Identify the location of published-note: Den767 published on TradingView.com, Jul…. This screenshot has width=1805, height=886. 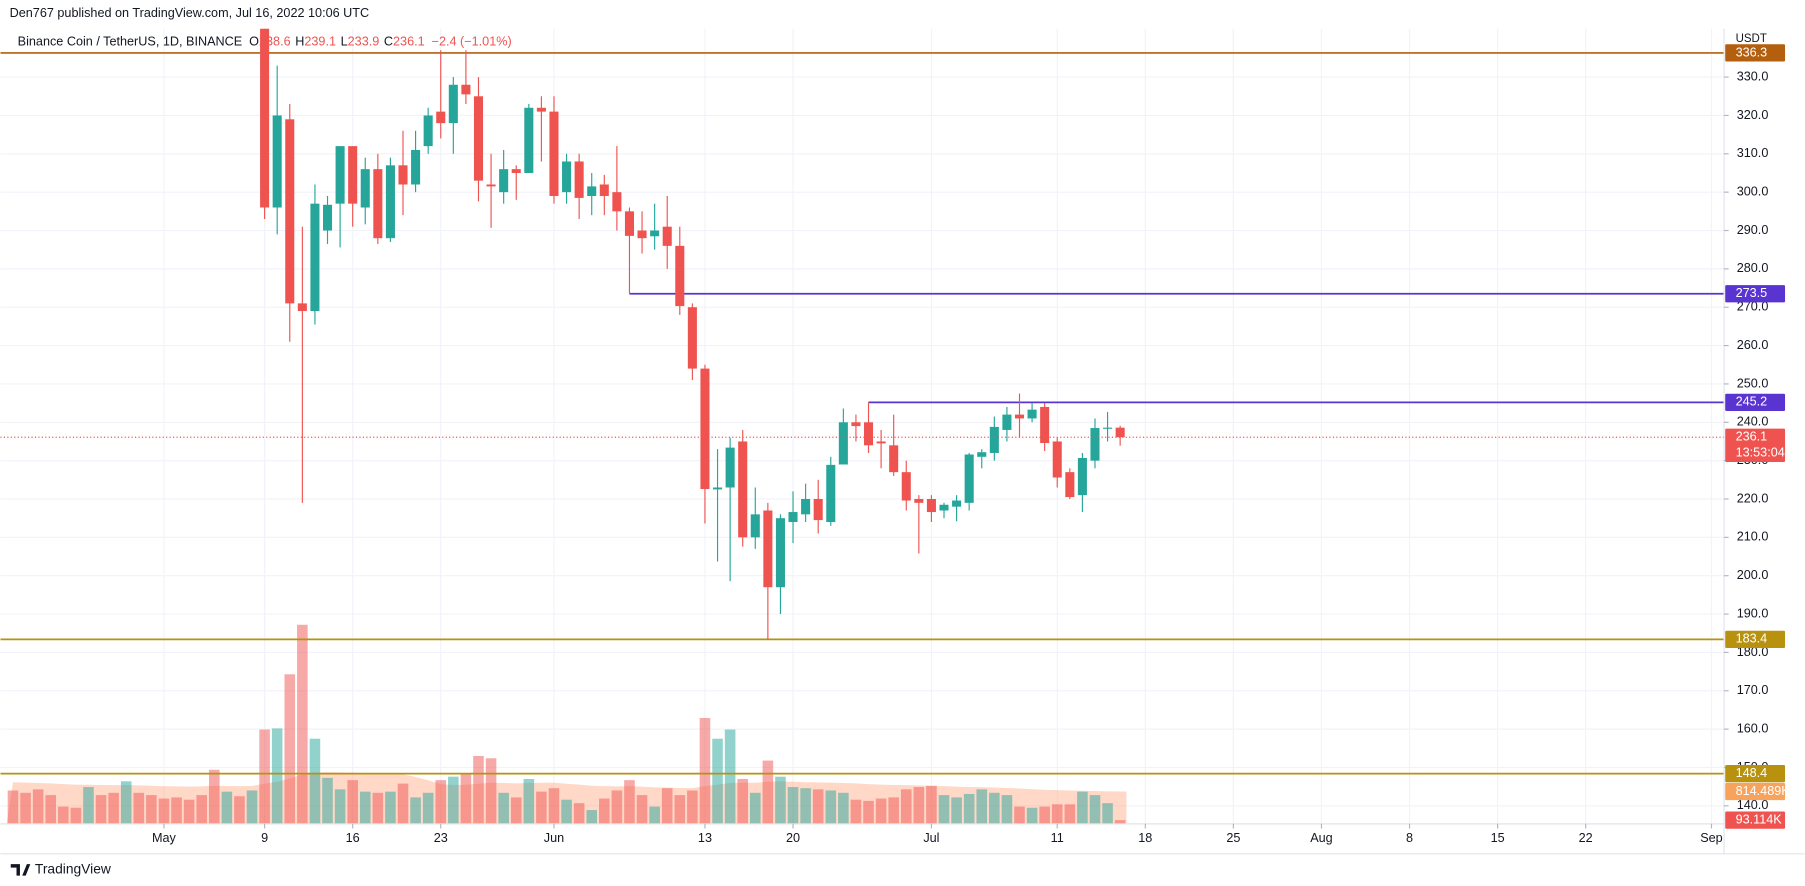
(190, 13).